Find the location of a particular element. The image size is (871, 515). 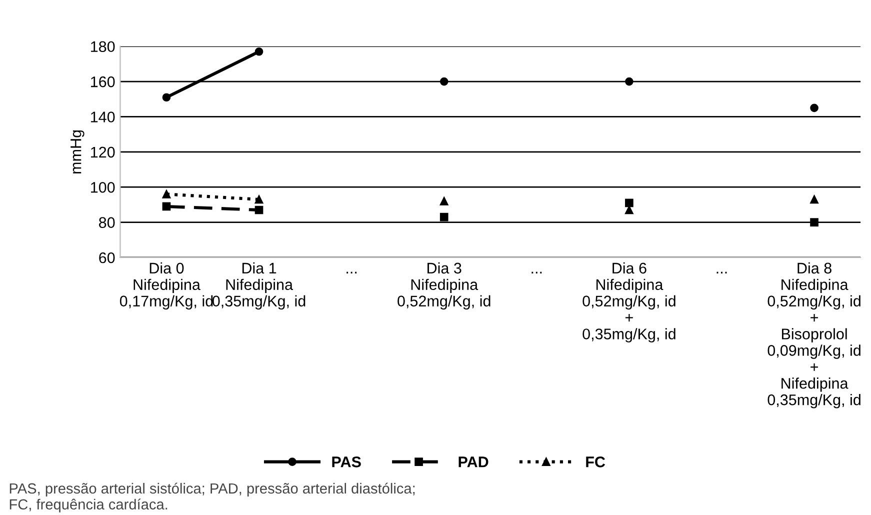

y-tick-label: 80 is located at coordinates (107, 222).